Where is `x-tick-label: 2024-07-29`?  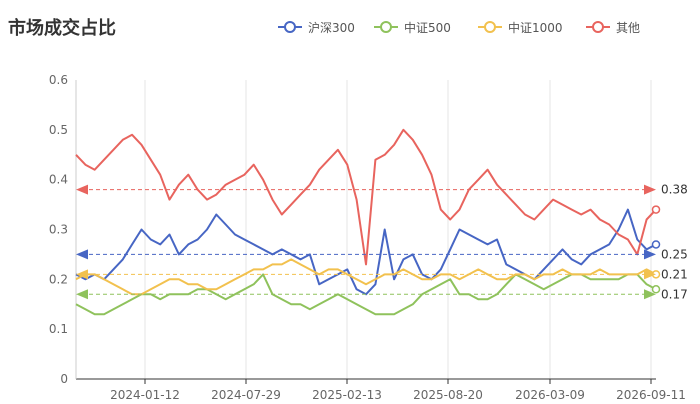 x-tick-label: 2024-07-29 is located at coordinates (246, 395).